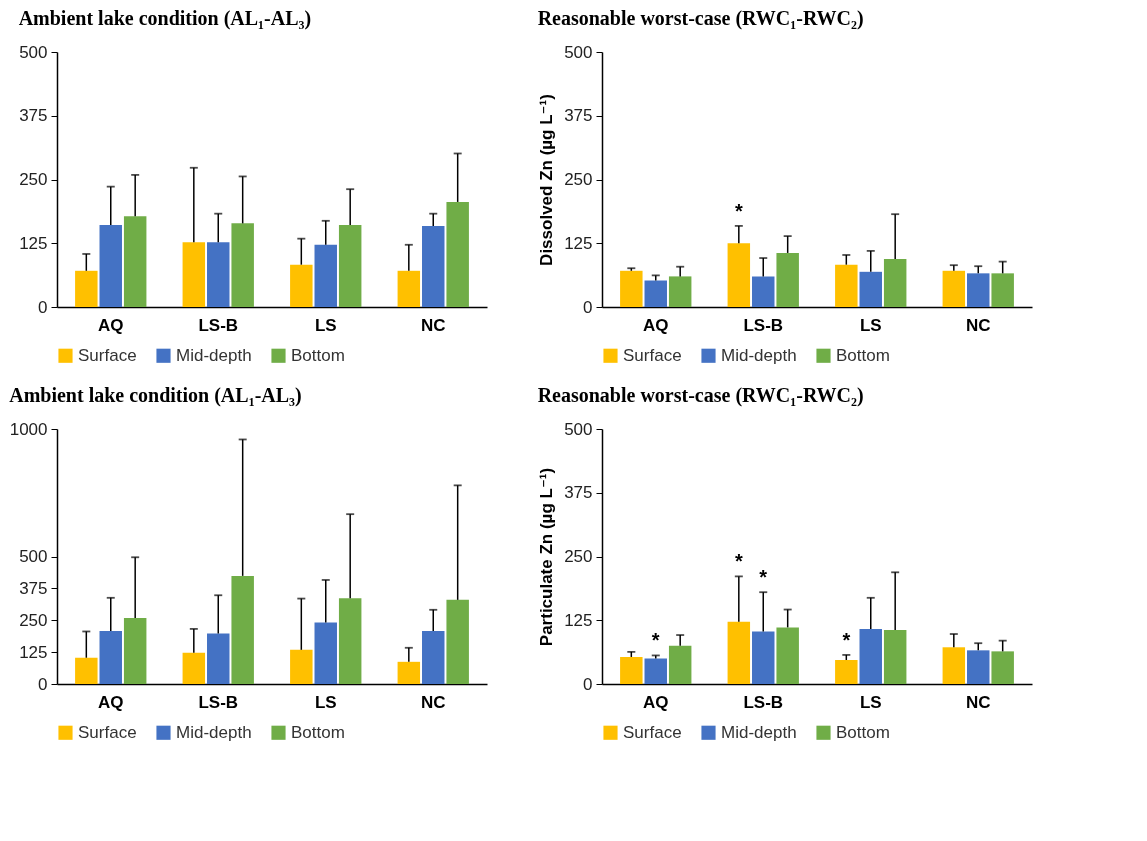 The width and height of the screenshot is (1147, 841). I want to click on y-axis-title: Dissolved Zn (µg L⁻¹), so click(547, 180).